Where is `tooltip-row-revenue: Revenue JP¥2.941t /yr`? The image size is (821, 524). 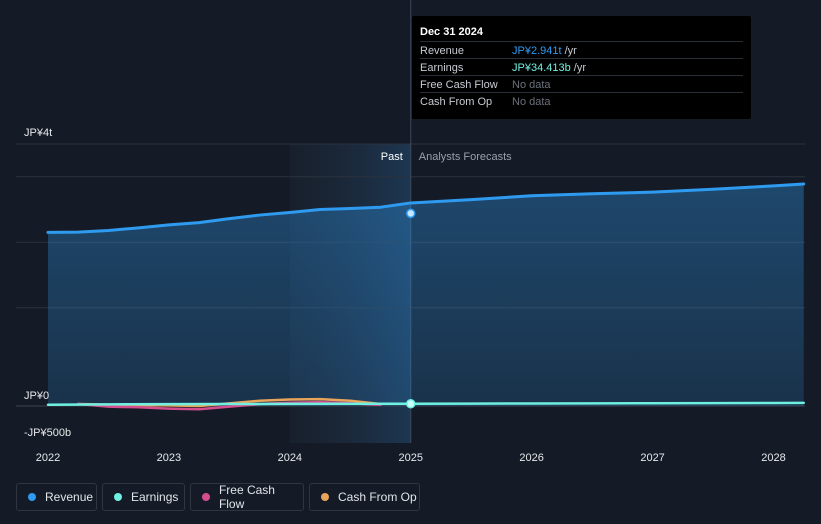 tooltip-row-revenue: Revenue JP¥2.941t /yr is located at coordinates (581, 50).